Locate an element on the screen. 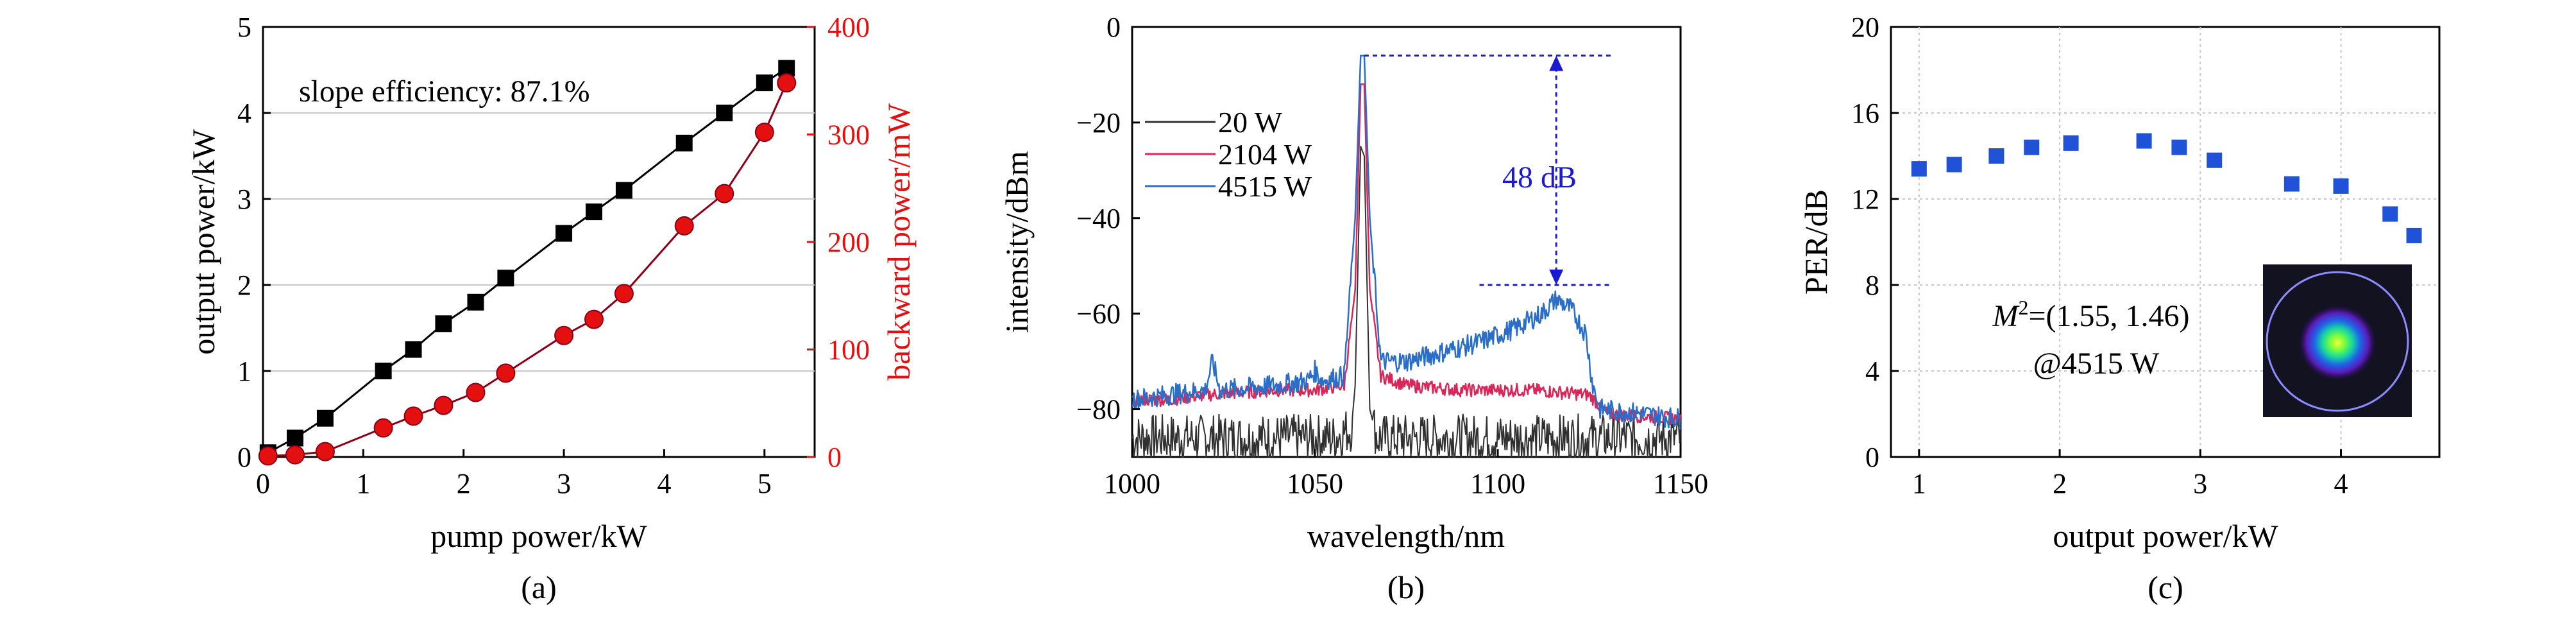  panel-b-series is located at coordinates (1406, 256).